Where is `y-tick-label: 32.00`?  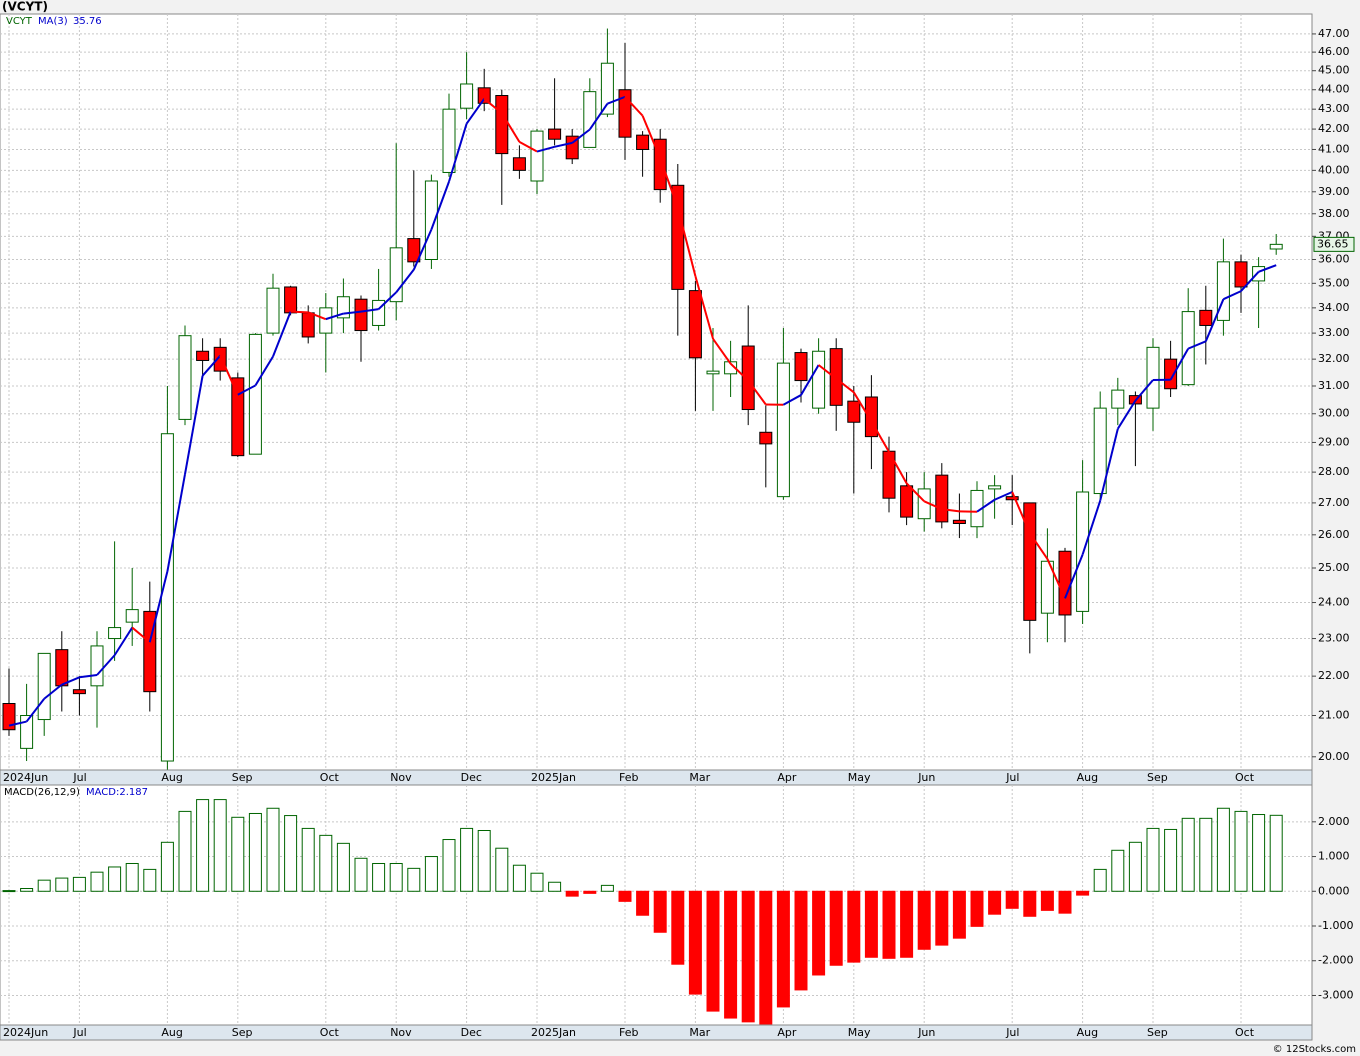
y-tick-label: 32.00 is located at coordinates (1334, 358).